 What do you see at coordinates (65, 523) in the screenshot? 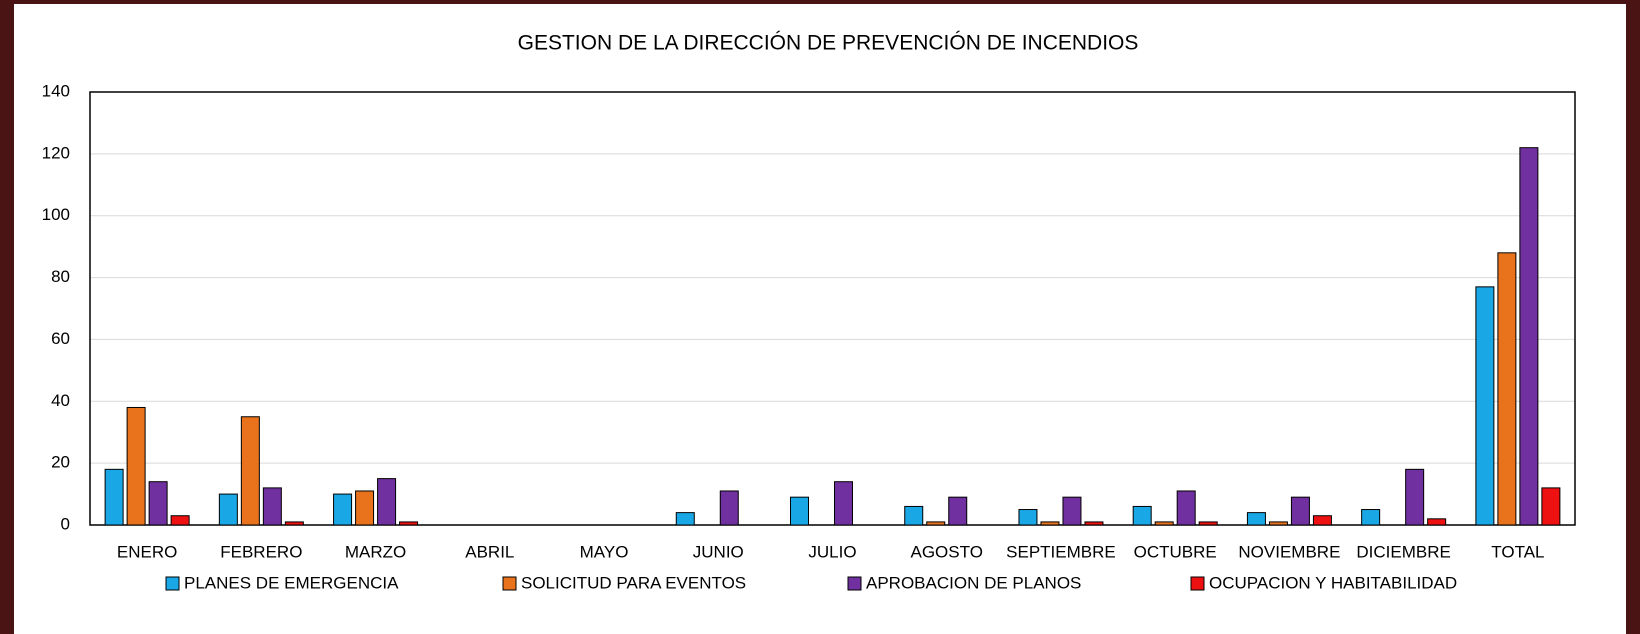
I see `y-tick-label: 0` at bounding box center [65, 523].